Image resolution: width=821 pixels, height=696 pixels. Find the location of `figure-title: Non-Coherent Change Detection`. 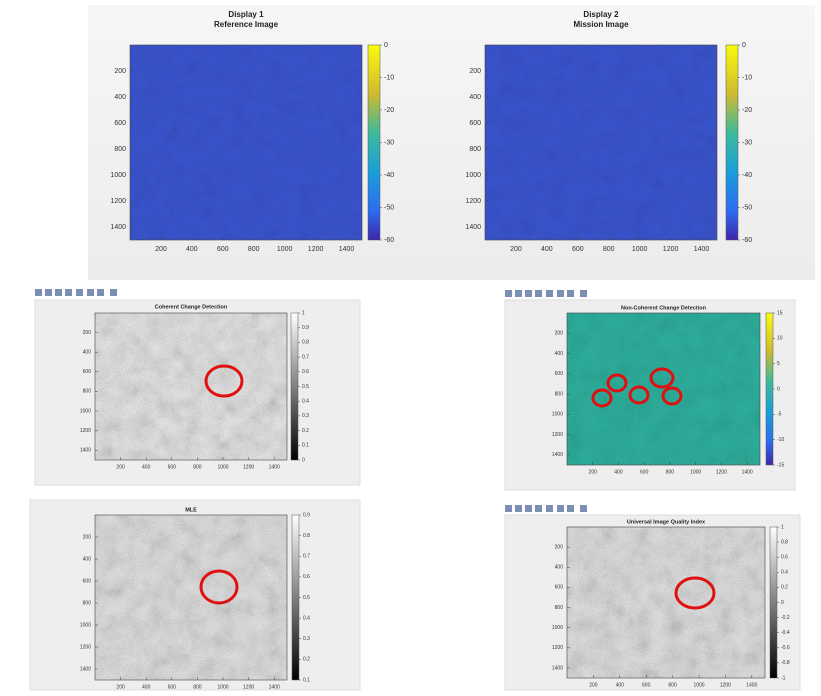

figure-title: Non-Coherent Change Detection is located at coordinates (664, 308).